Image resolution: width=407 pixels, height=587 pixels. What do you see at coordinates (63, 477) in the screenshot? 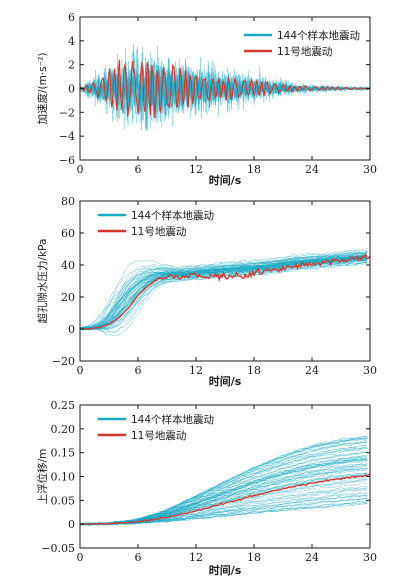
I see `y-tick-label: 0.10` at bounding box center [63, 477].